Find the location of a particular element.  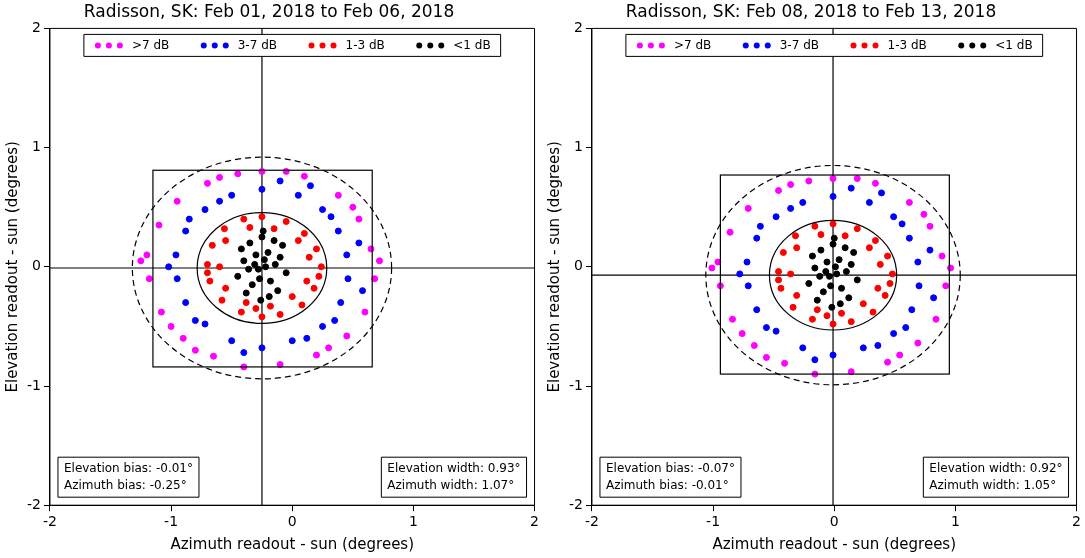

y-tick-label: 2 is located at coordinates (578, 27).